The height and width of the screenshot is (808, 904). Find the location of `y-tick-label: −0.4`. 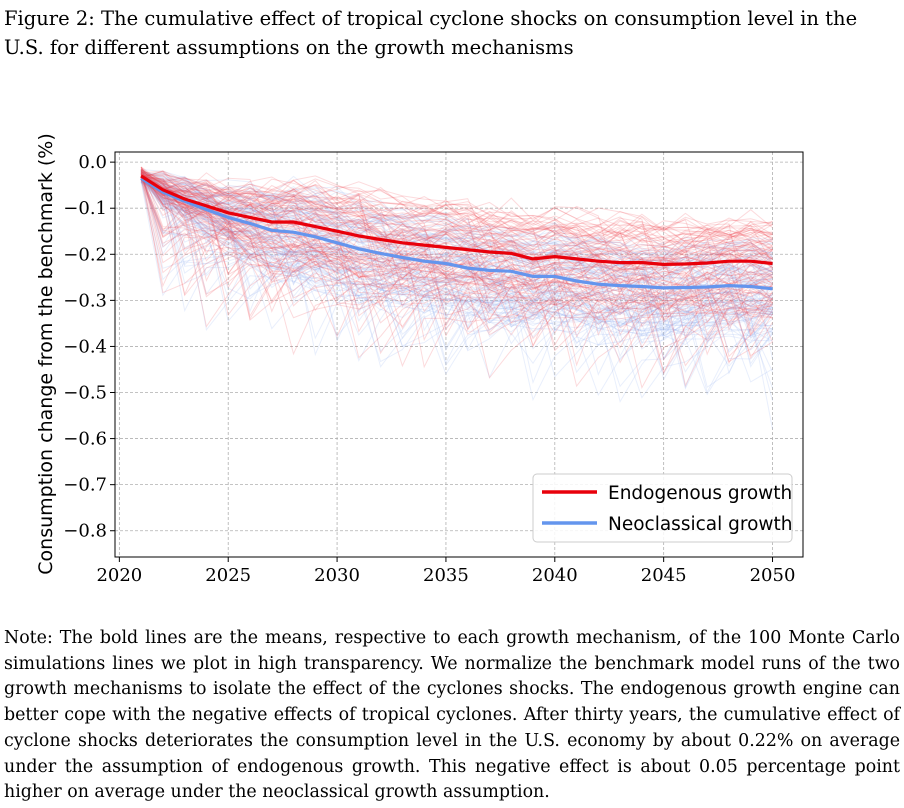

y-tick-label: −0.4 is located at coordinates (85, 346).